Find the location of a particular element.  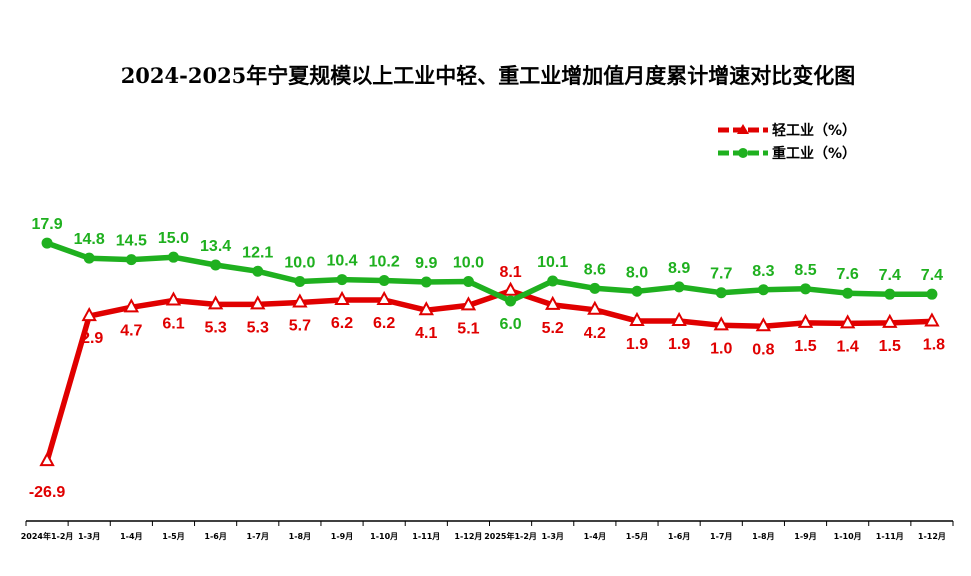

light-series-data-label: 1.4 is located at coordinates (848, 346).